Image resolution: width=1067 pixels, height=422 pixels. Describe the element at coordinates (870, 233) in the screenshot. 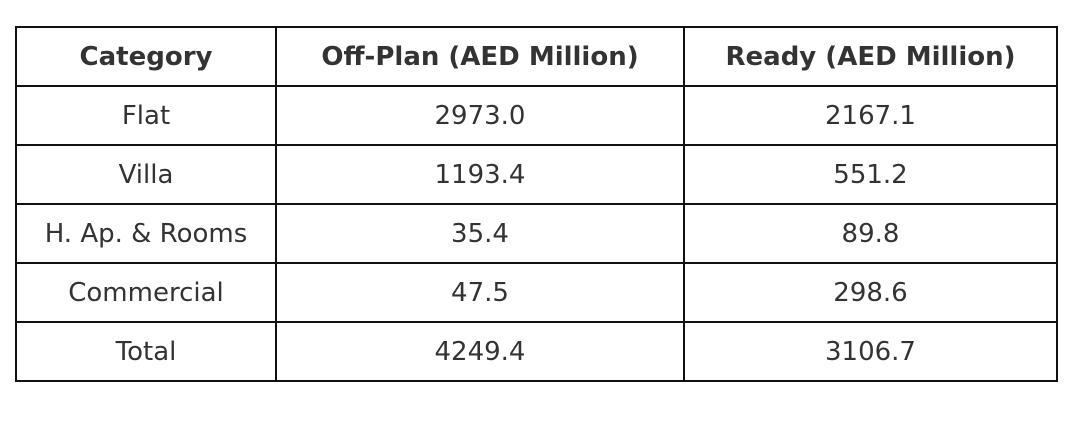

I see `cell-ready: 89.8` at that location.